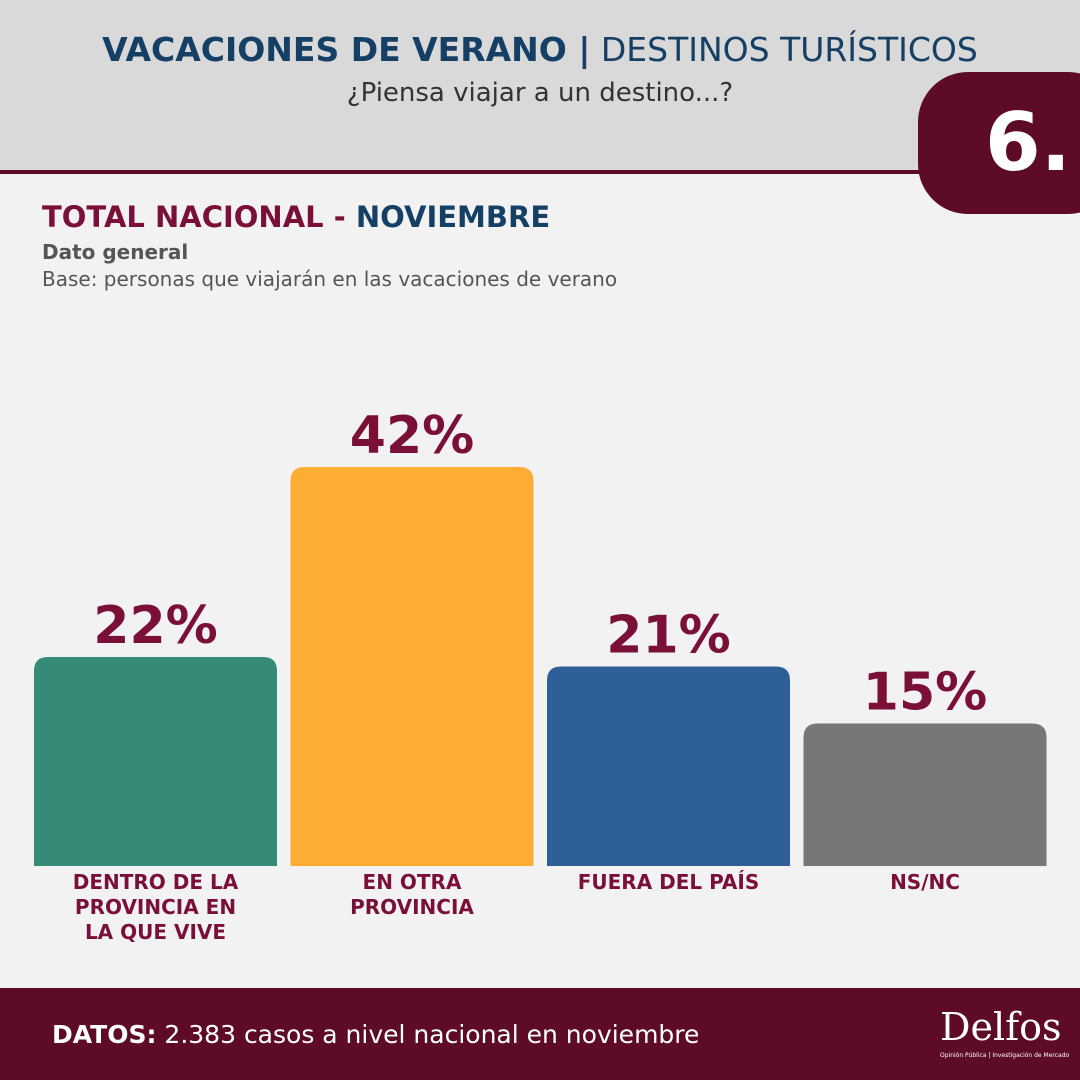 The image size is (1080, 1080). I want to click on badge-number: 6., so click(1028, 142).